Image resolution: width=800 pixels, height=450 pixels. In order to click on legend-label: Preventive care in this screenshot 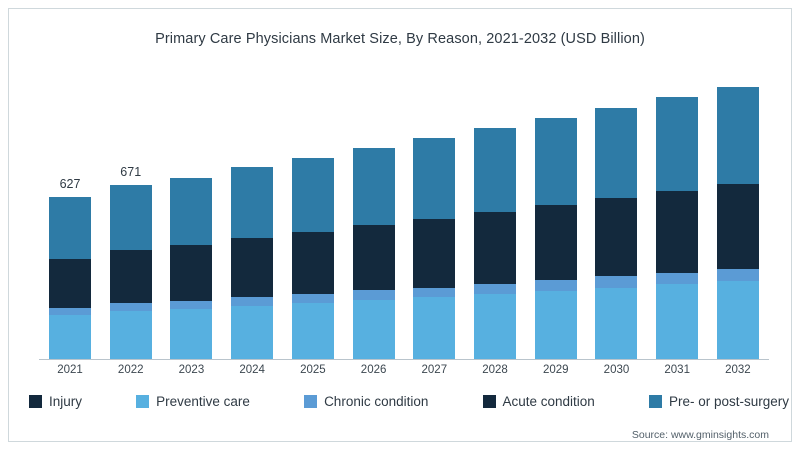, I will do `click(203, 401)`.